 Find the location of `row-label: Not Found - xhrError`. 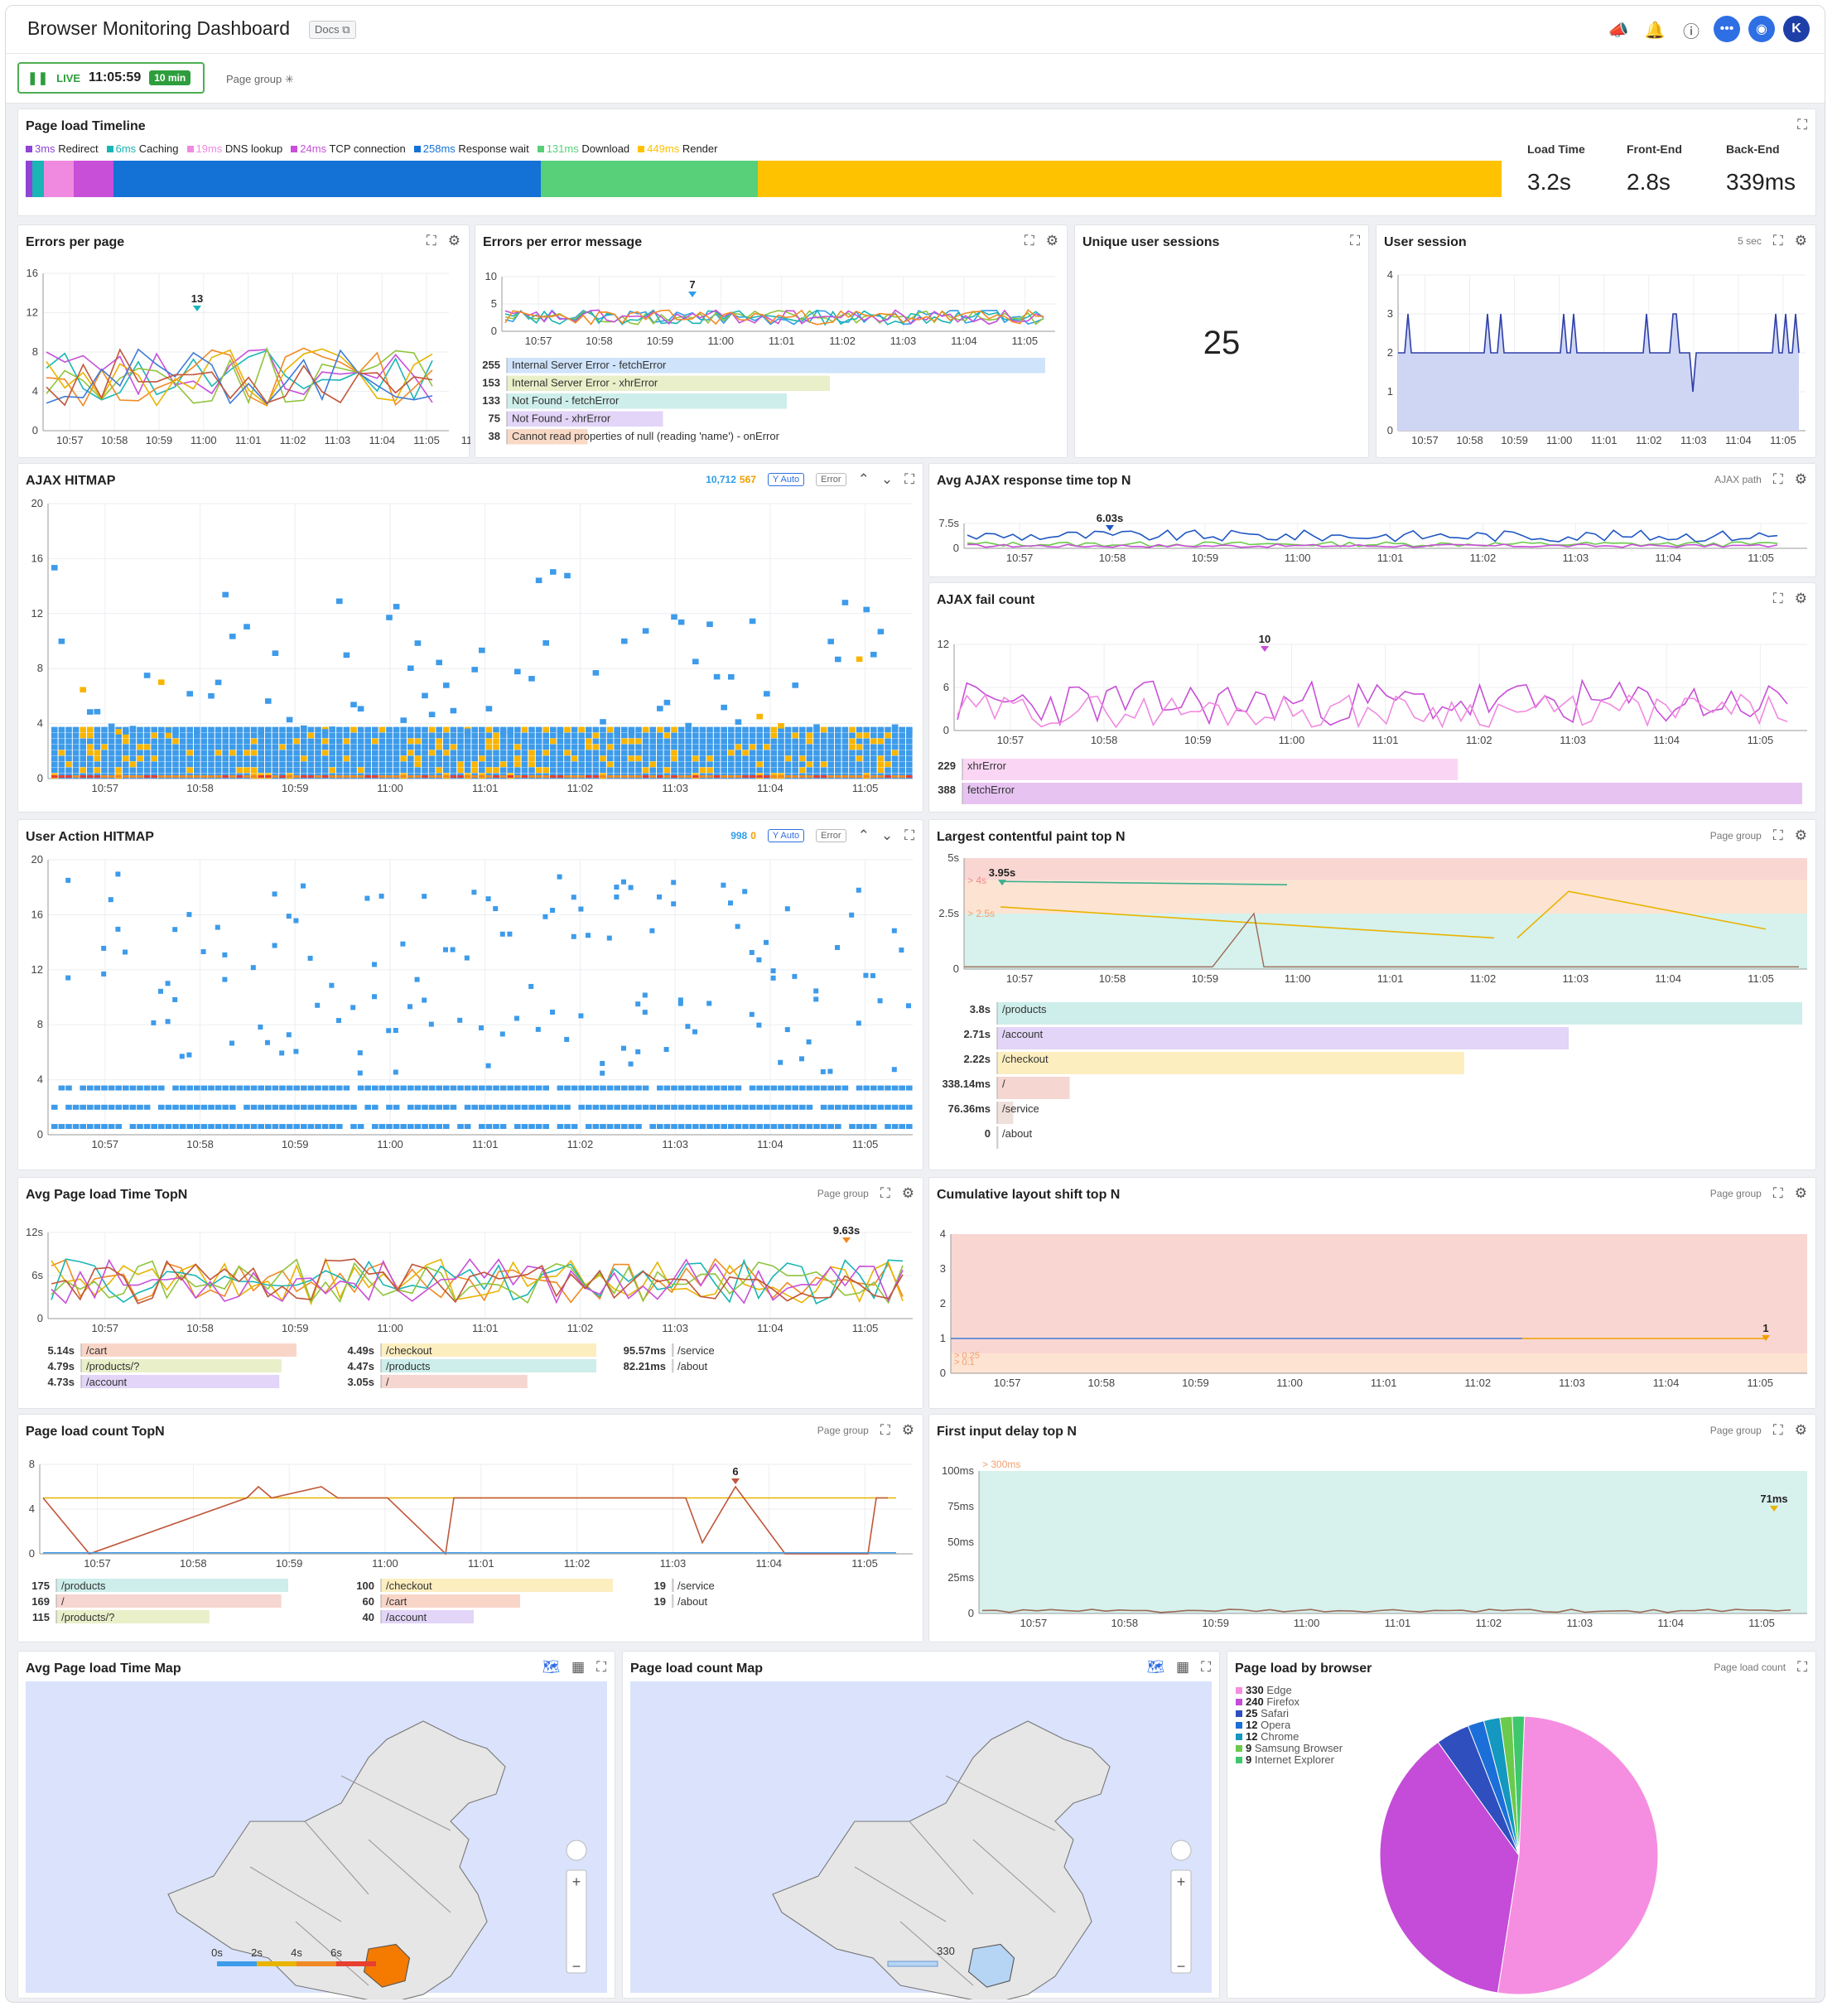

row-label: Not Found - xhrError is located at coordinates (561, 418).